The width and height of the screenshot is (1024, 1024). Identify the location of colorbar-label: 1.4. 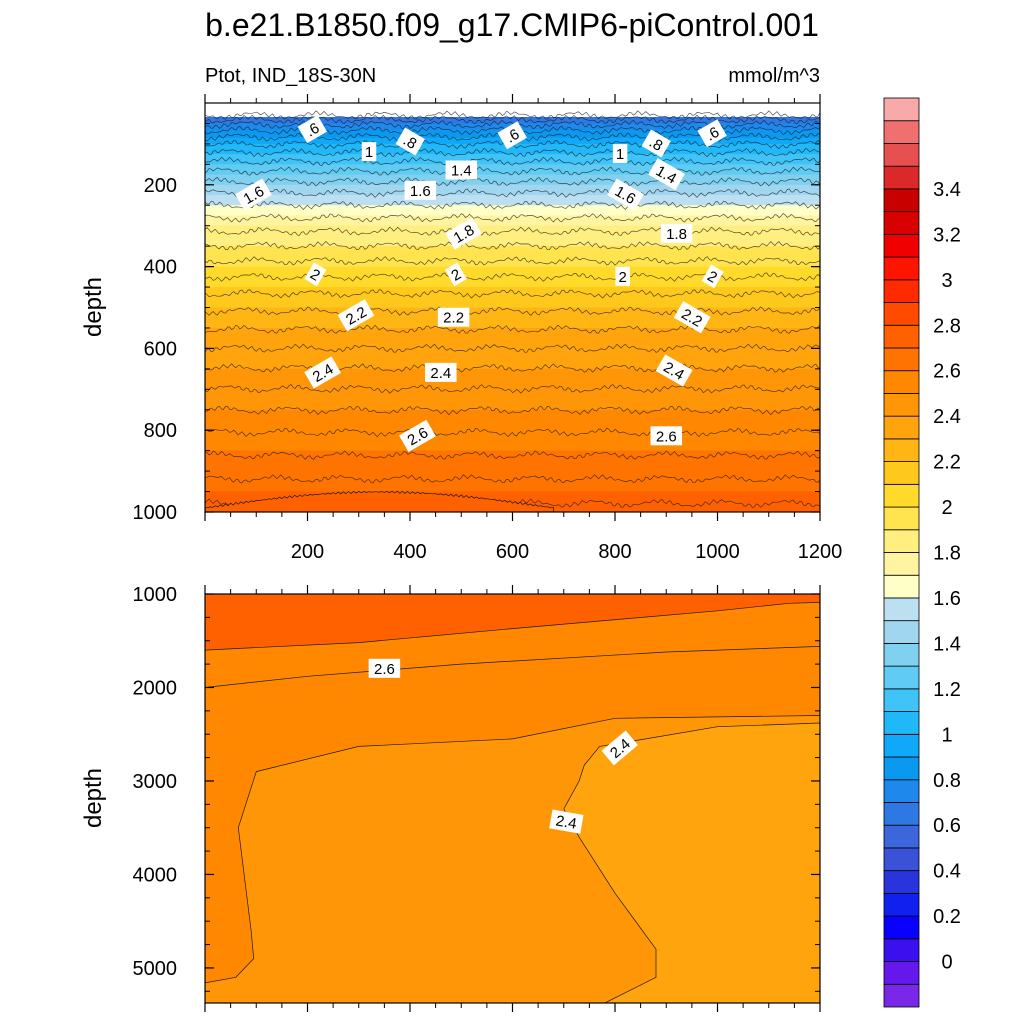
(947, 644).